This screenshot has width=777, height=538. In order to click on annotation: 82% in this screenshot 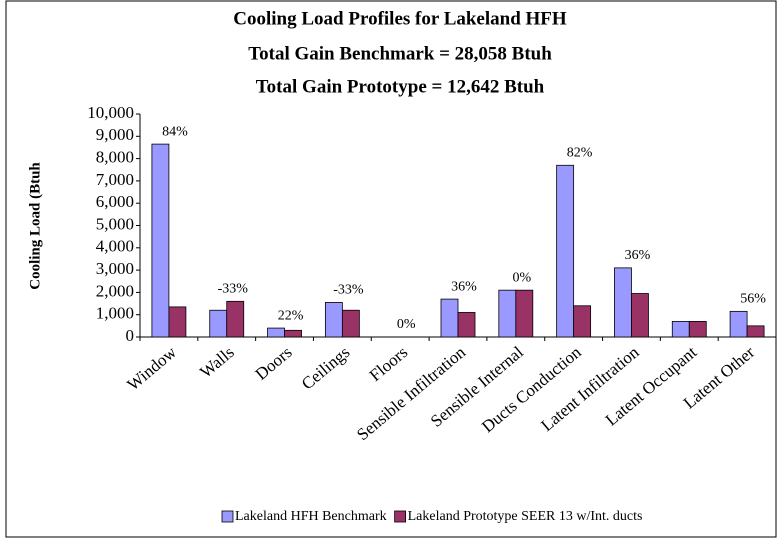, I will do `click(580, 153)`.